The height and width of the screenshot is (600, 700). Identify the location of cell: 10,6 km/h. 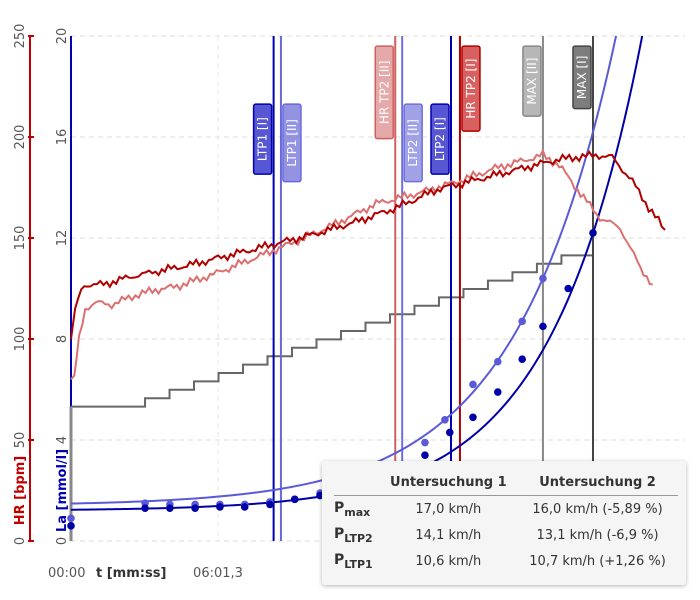
(448, 561).